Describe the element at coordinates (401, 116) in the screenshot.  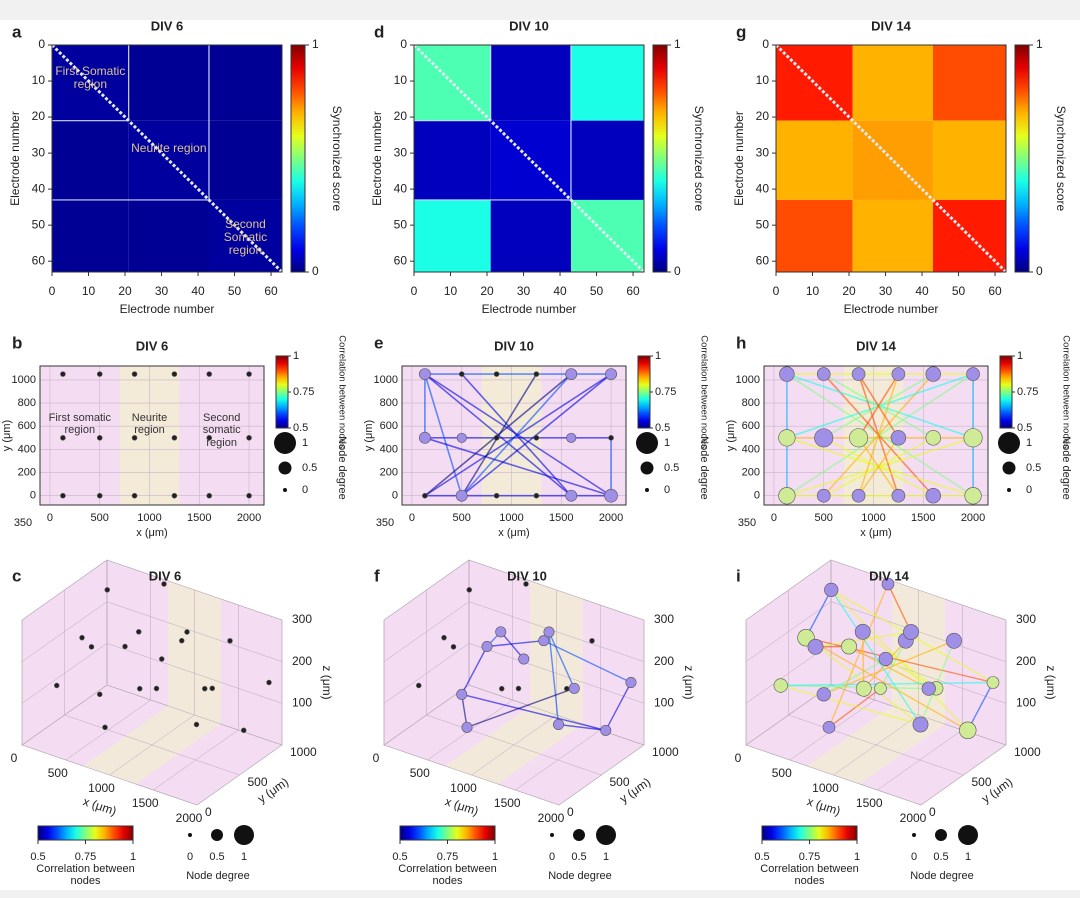
I see `y-tick-label: 20` at that location.